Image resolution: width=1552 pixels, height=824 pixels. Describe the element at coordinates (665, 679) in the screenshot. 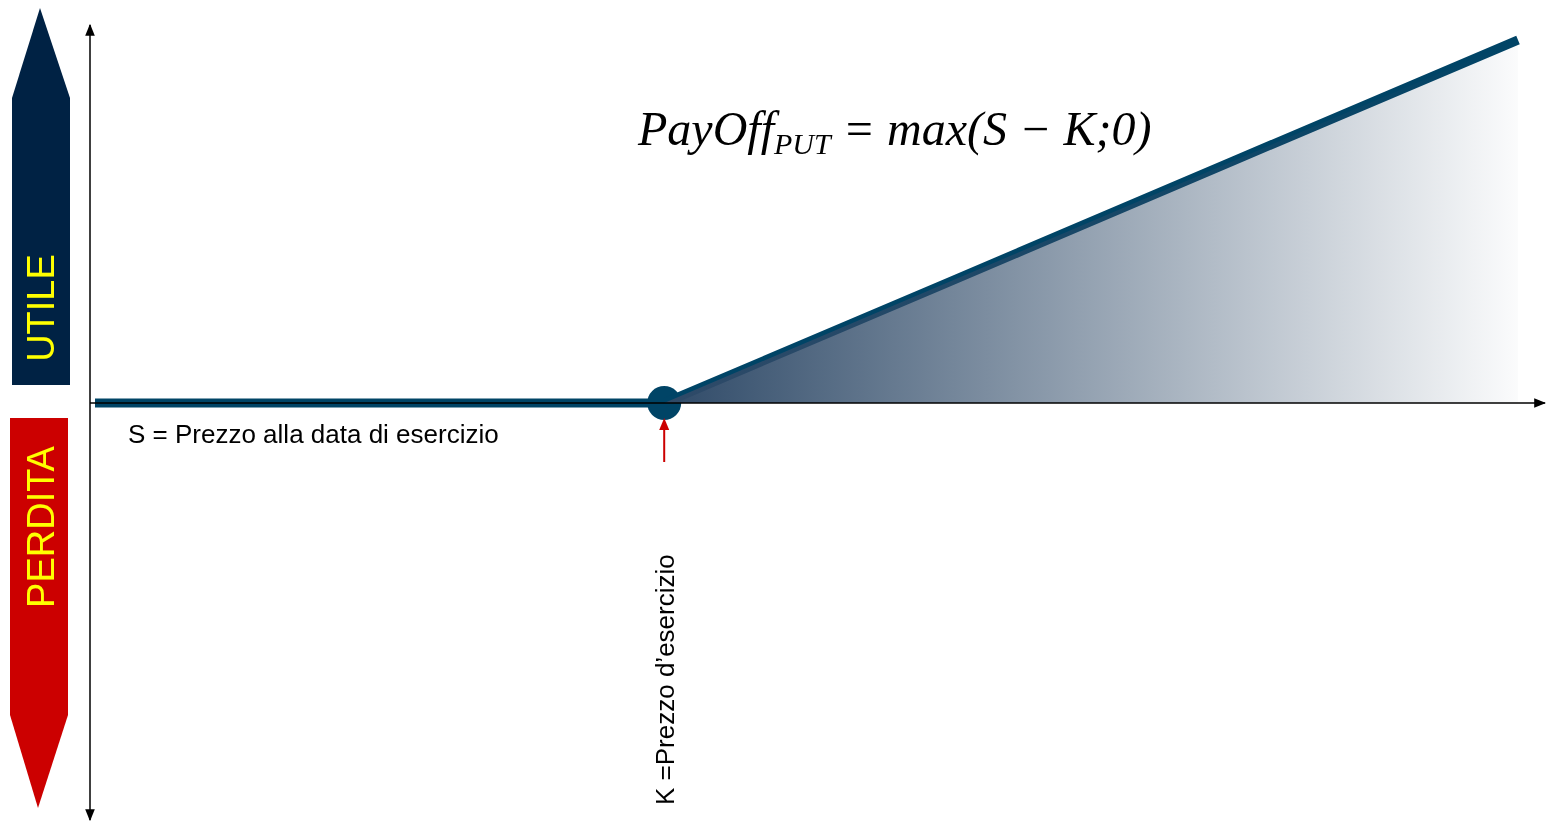

I see `text: K =Prezzo d’esercizio` at that location.